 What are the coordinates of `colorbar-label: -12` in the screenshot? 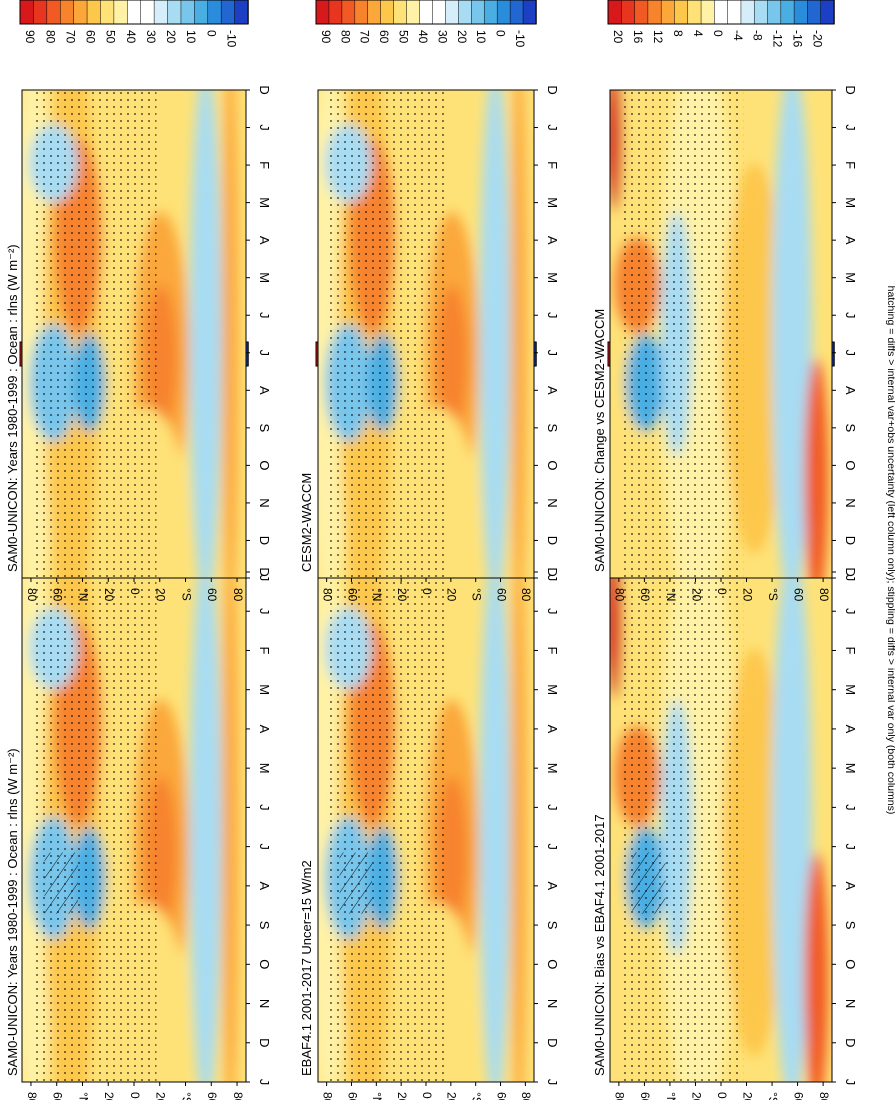 It's located at (778, 39).